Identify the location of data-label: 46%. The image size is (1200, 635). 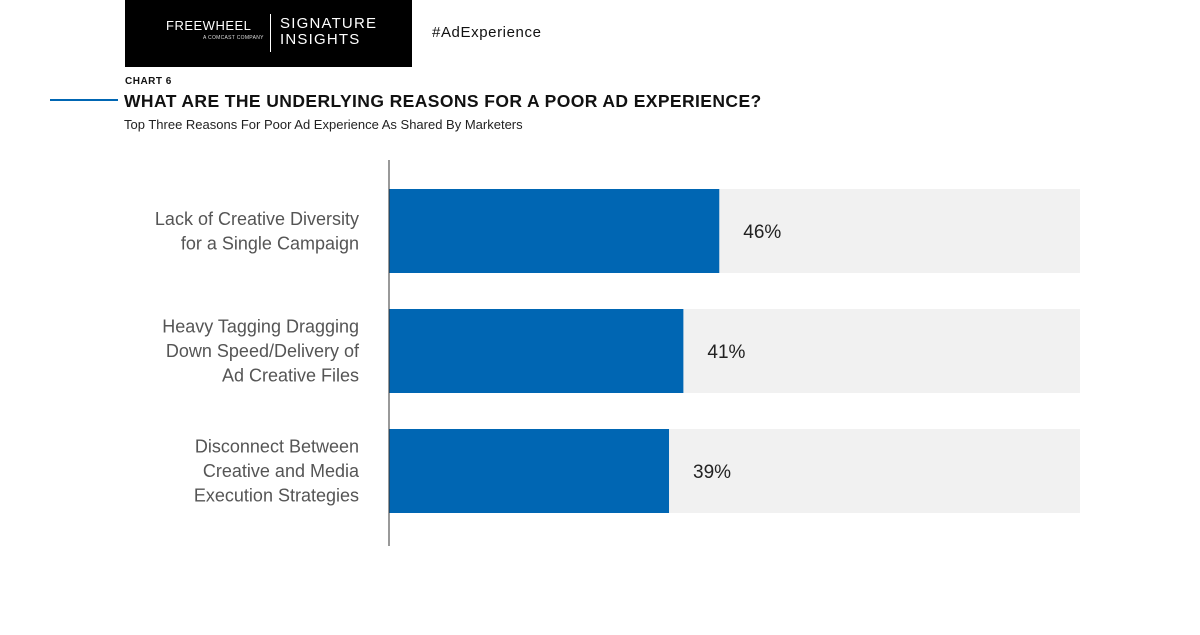
(762, 232).